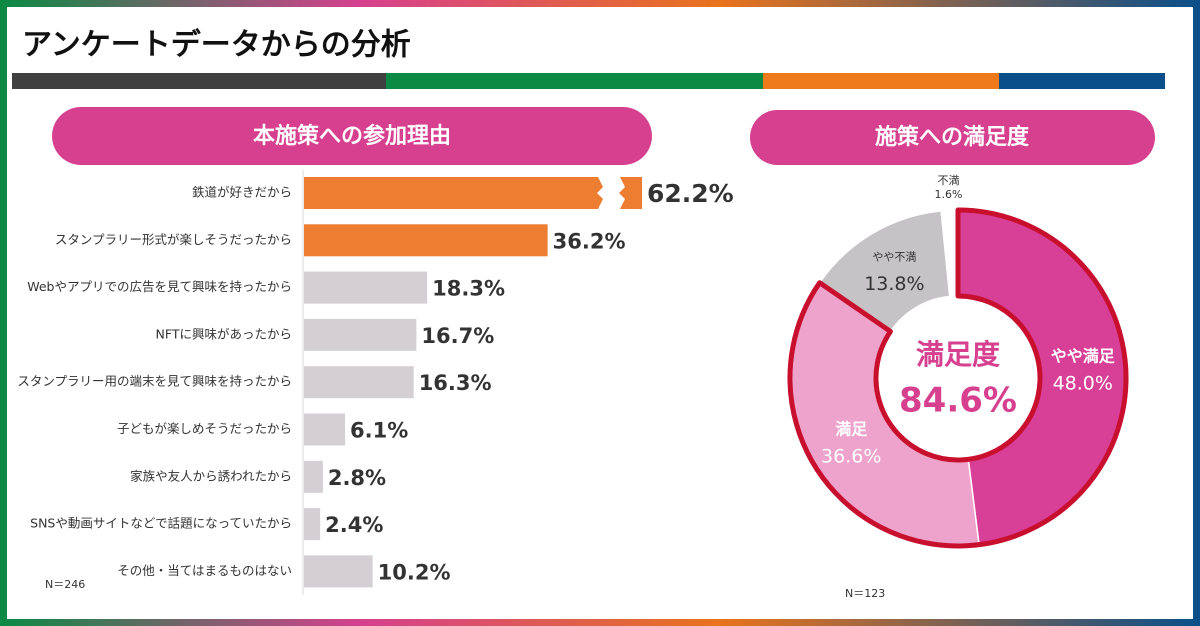  What do you see at coordinates (224, 333) in the screenshot?
I see `category-label: NFTに興味があったから` at bounding box center [224, 333].